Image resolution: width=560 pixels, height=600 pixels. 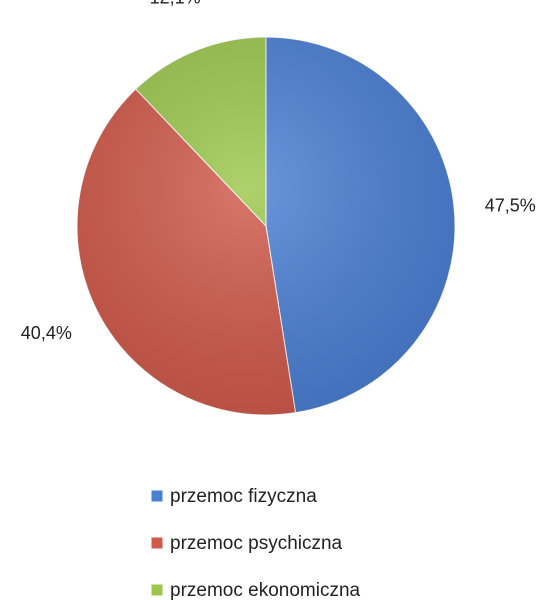 I want to click on legend-label: przemoc psychiczna, so click(x=256, y=543).